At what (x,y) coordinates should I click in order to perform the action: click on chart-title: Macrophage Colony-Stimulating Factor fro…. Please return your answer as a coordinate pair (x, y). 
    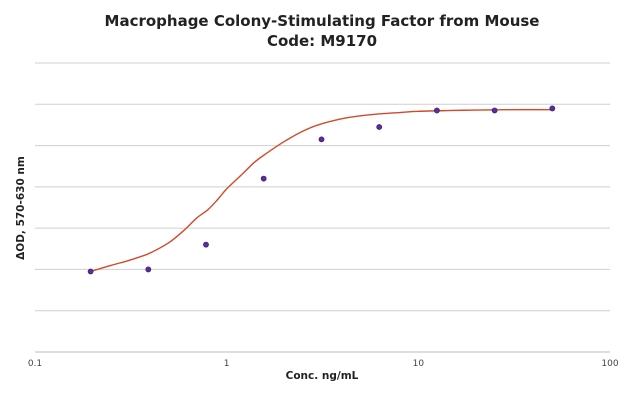
    Looking at the image, I should click on (322, 21).